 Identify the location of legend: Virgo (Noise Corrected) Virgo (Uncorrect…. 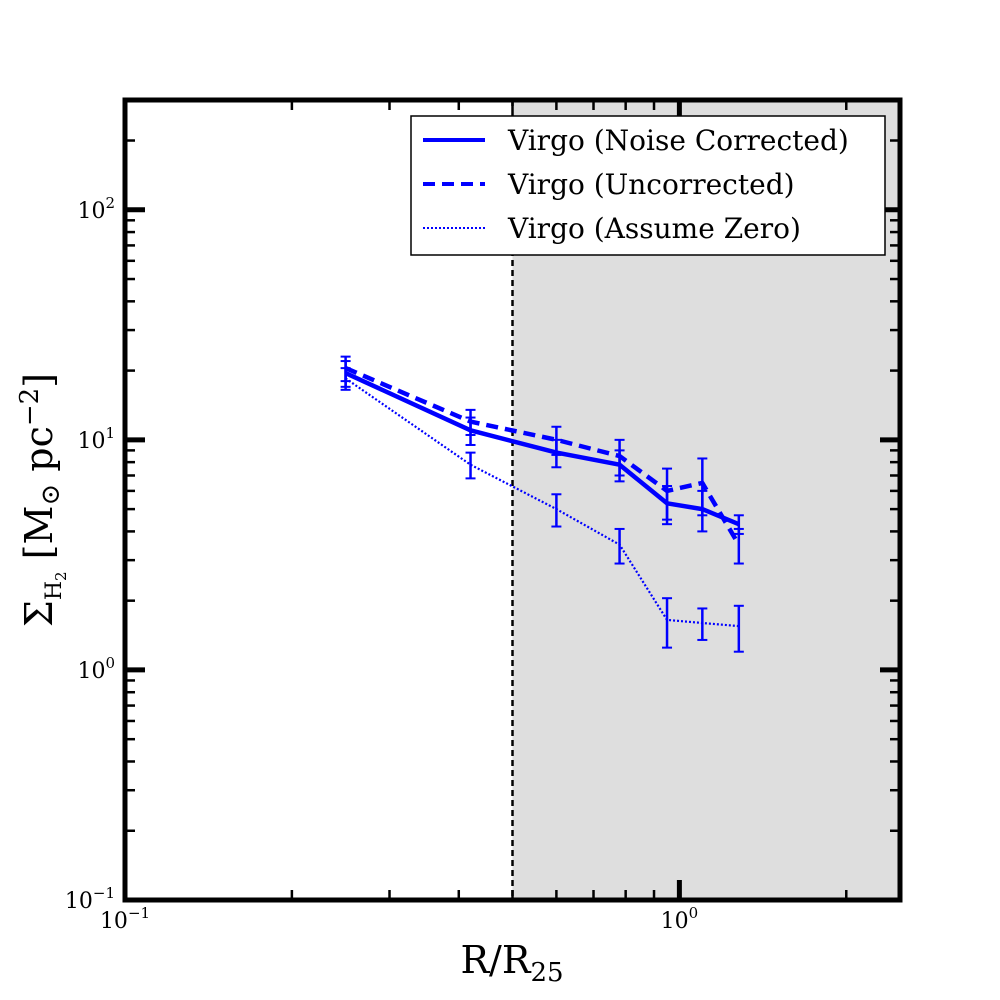
(648, 185).